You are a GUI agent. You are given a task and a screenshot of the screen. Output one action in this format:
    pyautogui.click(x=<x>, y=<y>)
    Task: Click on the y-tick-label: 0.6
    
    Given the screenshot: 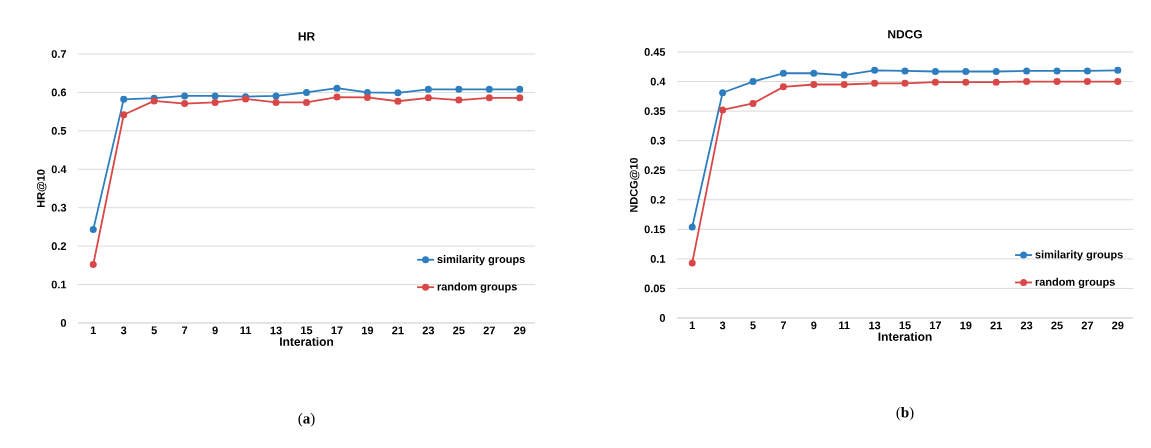 What is the action you would take?
    pyautogui.click(x=59, y=92)
    